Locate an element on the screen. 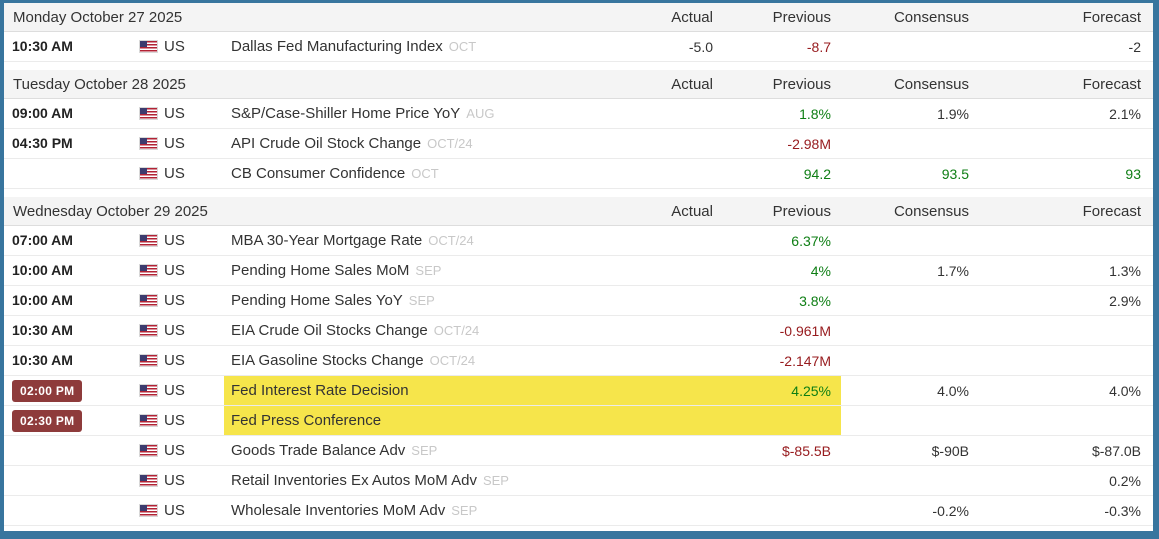  event-link: Wholesale Inventories MoM Adv is located at coordinates (338, 510).